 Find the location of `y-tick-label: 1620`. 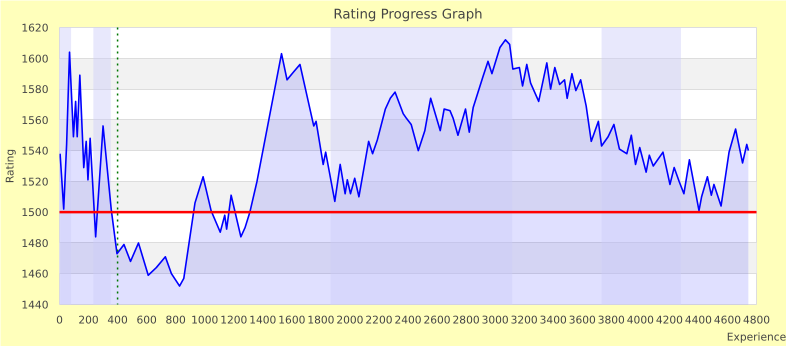

y-tick-label: 1620 is located at coordinates (35, 28).